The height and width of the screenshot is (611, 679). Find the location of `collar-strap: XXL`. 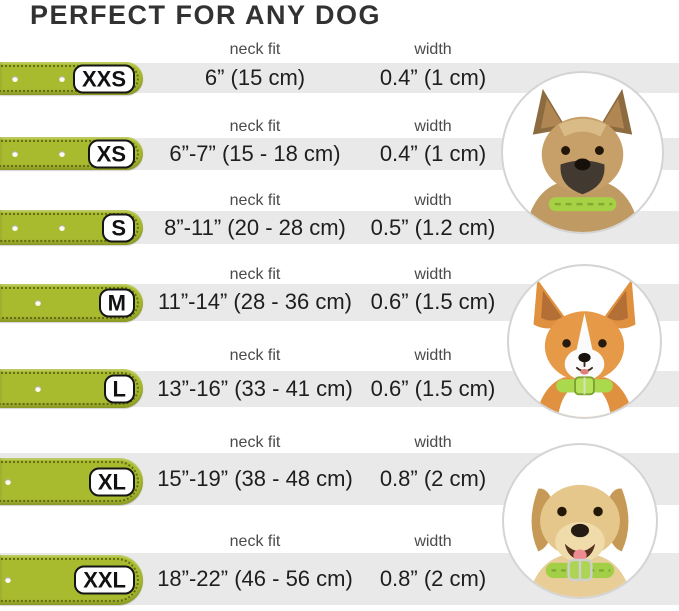

collar-strap: XXL is located at coordinates (71, 580).